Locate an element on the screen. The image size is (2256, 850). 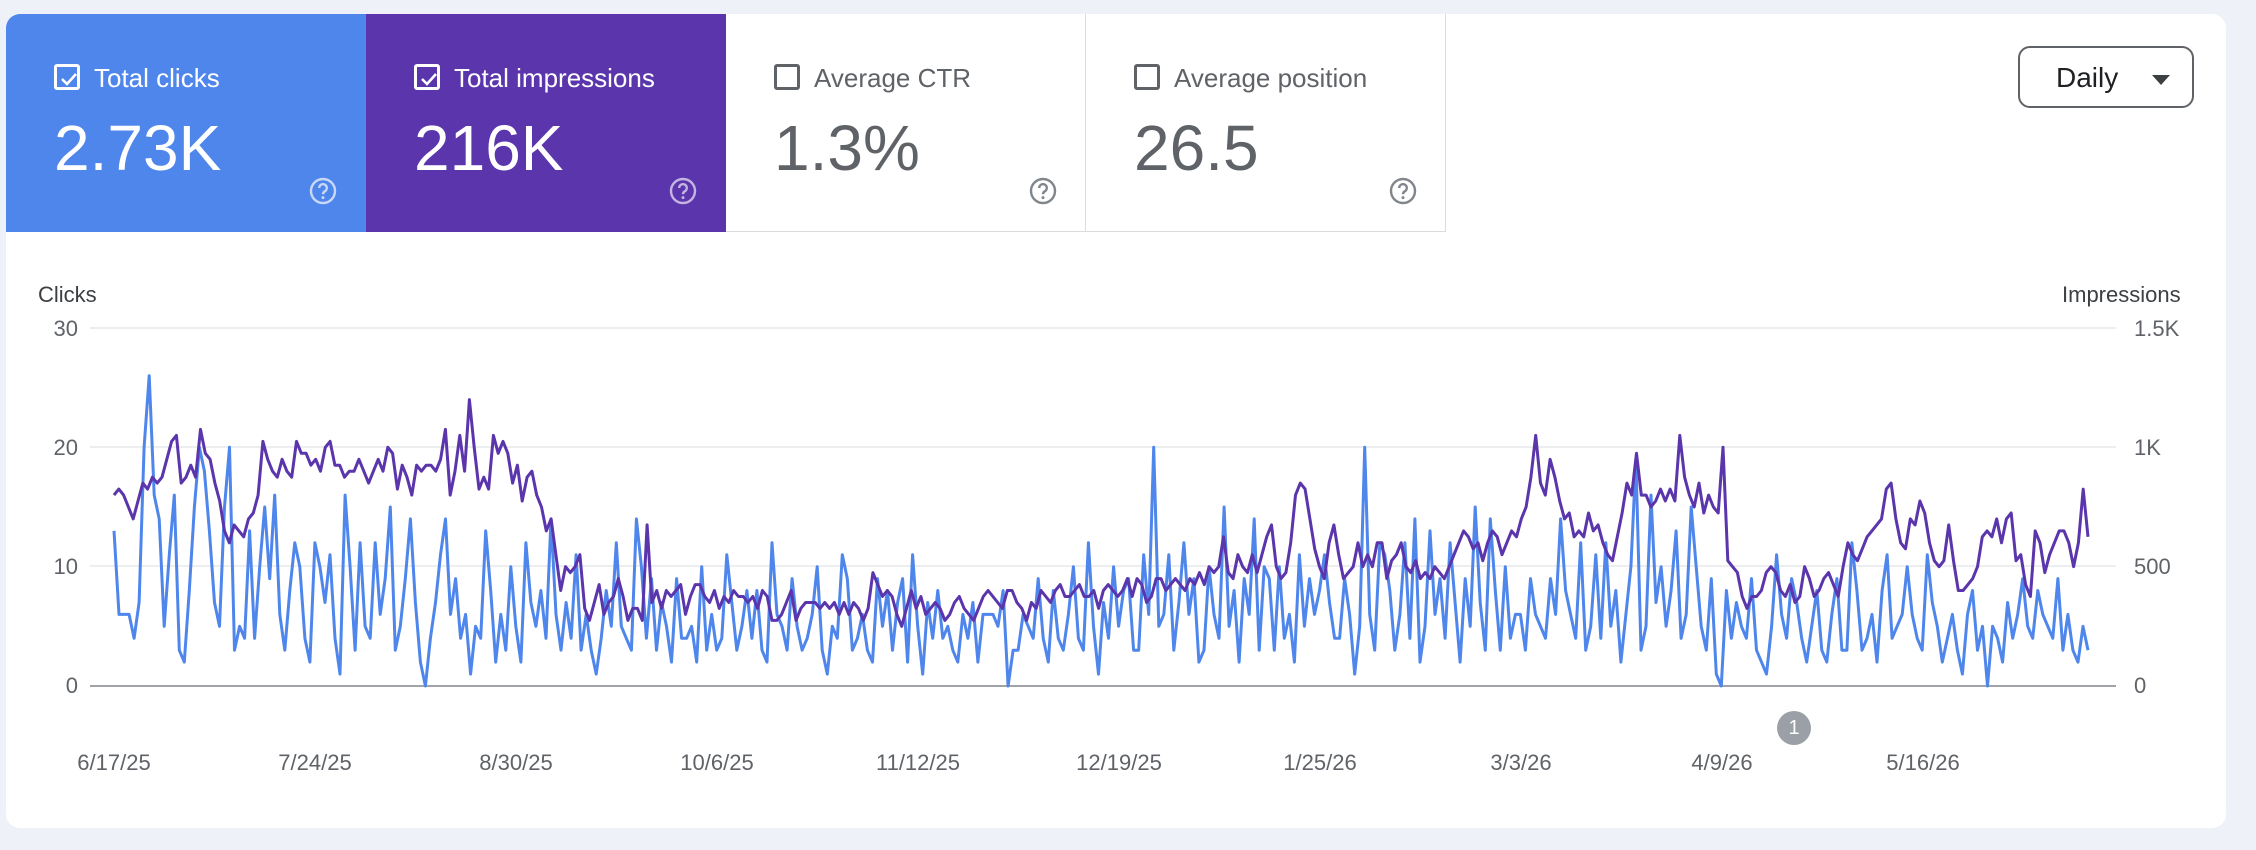
tile-average-position: Average position 26.5 is located at coordinates (1266, 123).